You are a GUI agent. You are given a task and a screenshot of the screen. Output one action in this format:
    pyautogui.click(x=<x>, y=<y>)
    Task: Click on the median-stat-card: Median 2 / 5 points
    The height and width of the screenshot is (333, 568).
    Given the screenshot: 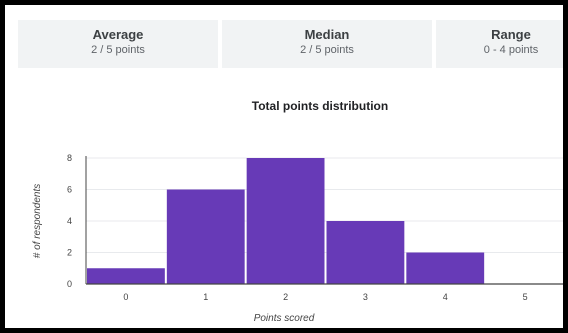 What is the action you would take?
    pyautogui.click(x=327, y=44)
    